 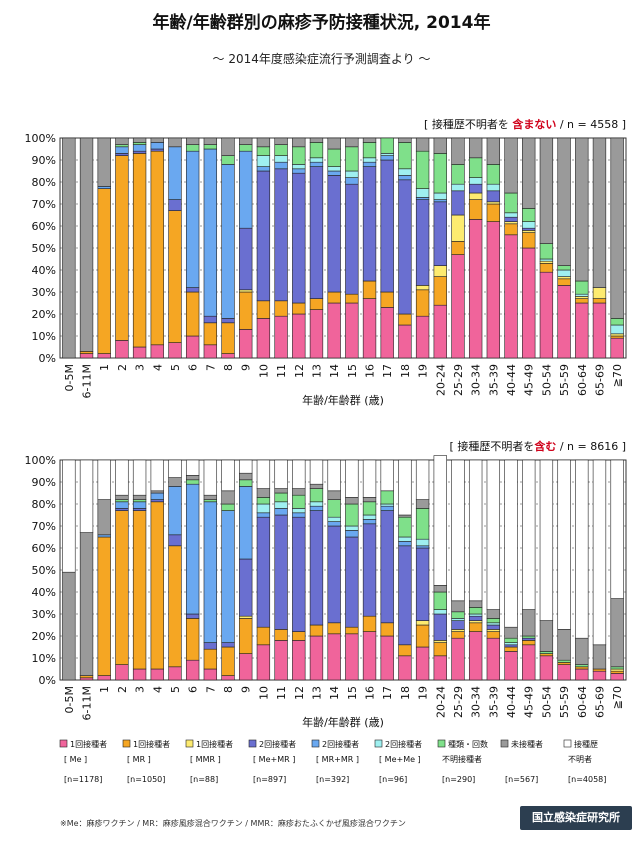 I want to click on x-tick-label: 18, so click(x=405, y=371).